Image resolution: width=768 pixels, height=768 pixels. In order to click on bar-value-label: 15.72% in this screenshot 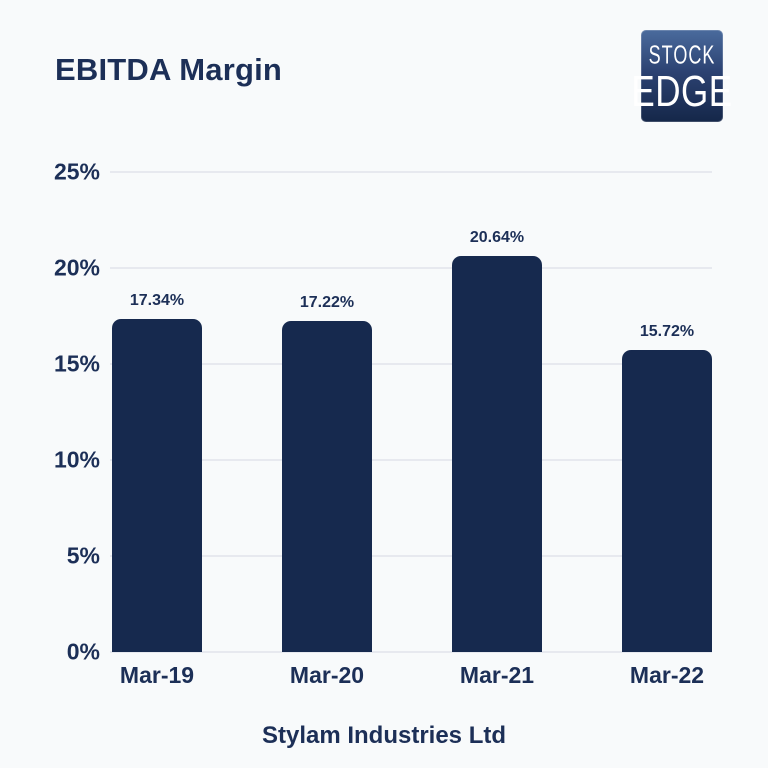, I will do `click(667, 332)`.